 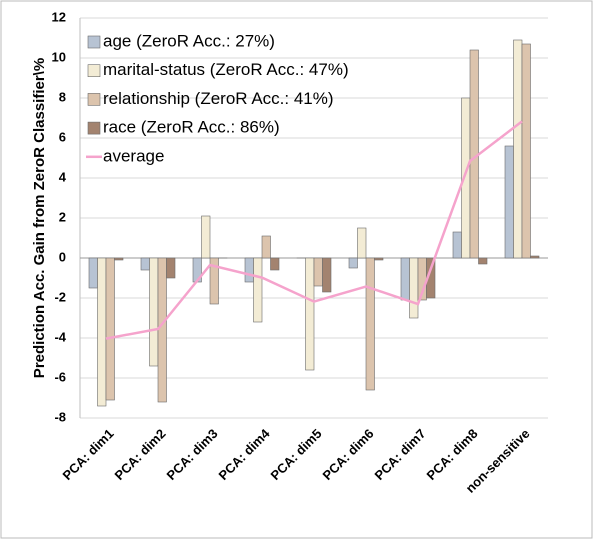 I want to click on y-tick-label: 8, so click(x=62, y=96).